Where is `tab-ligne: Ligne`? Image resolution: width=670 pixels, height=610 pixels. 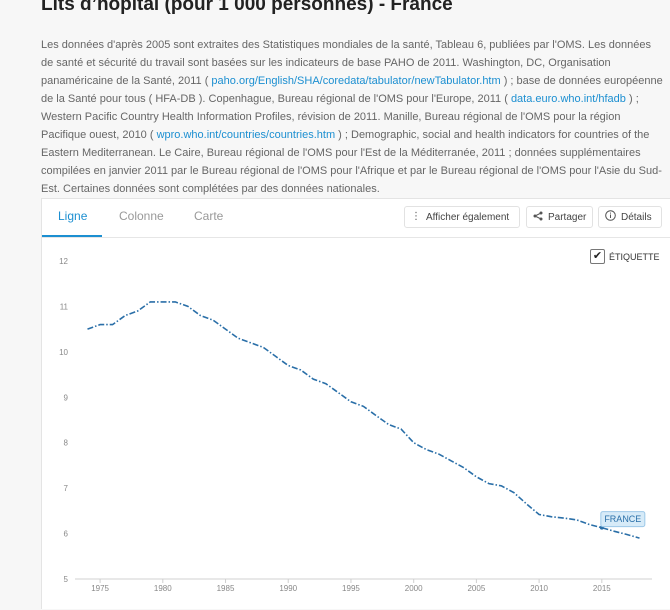 tab-ligne: Ligne is located at coordinates (73, 216).